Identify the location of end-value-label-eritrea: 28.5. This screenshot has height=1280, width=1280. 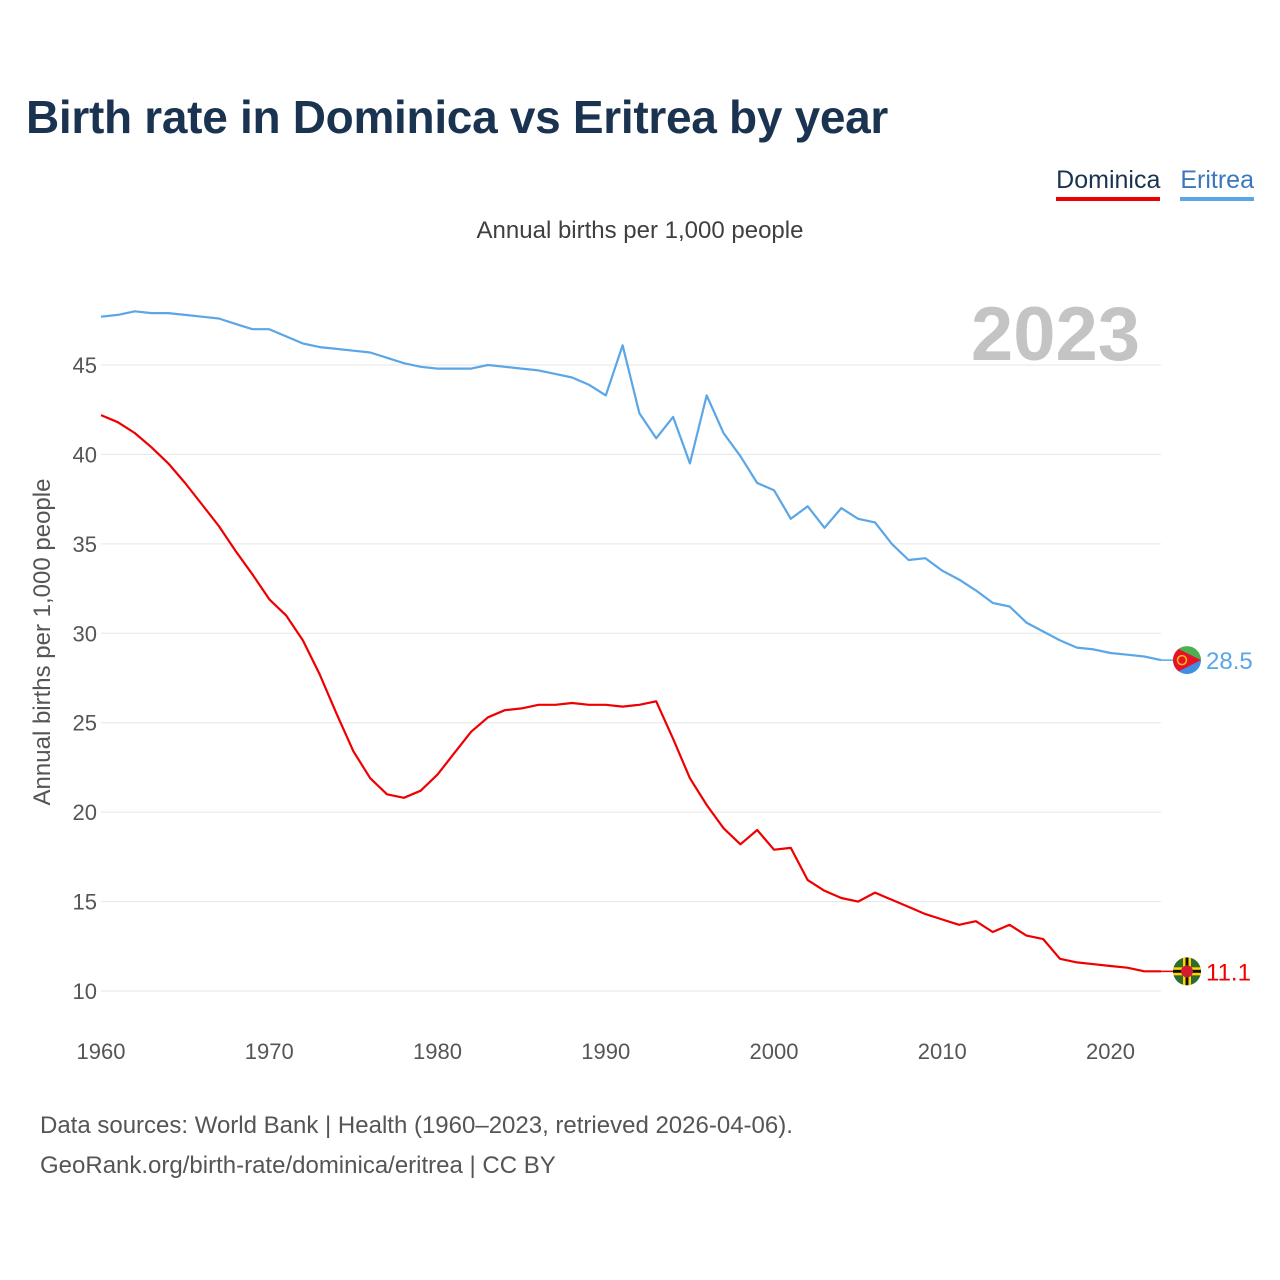
(1229, 661).